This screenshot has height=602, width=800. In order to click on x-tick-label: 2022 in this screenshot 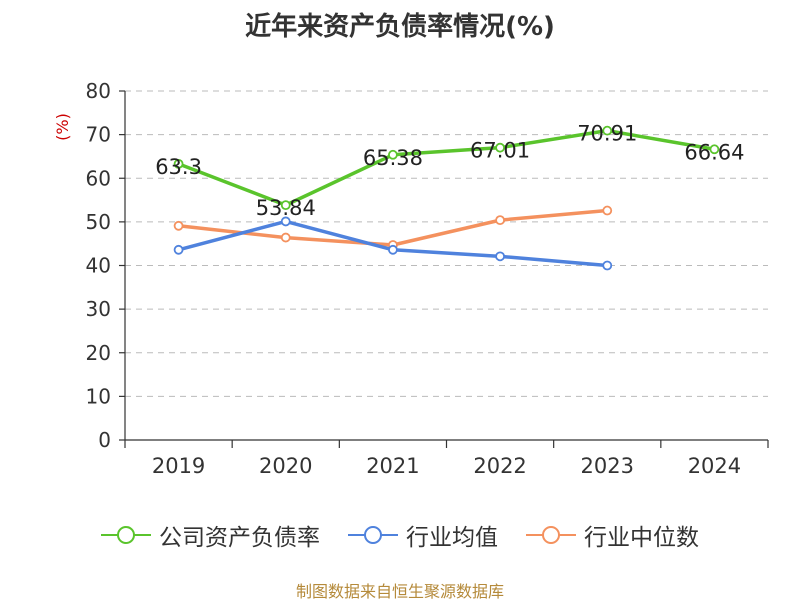, I will do `click(499, 466)`.